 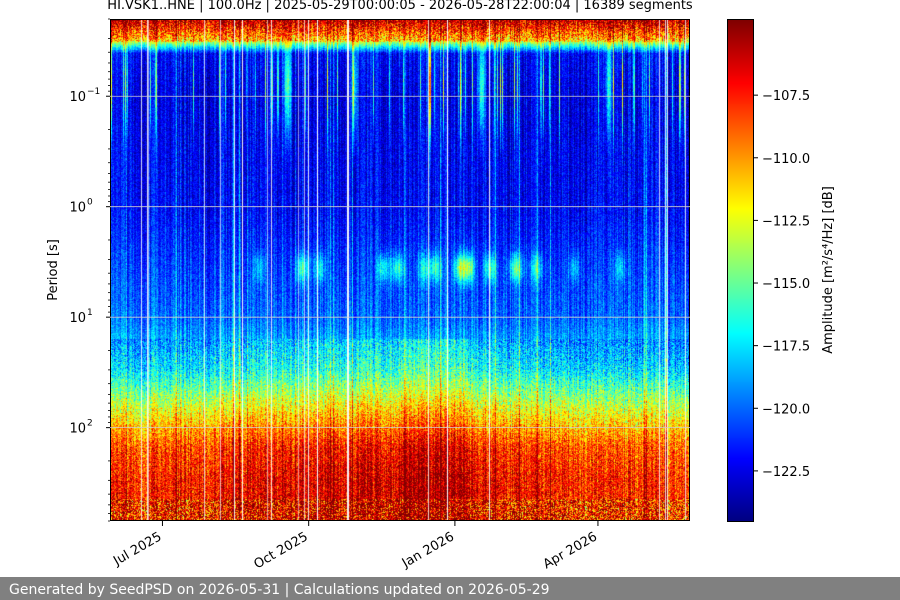 I want to click on y-tick-exponent: −1, so click(x=93, y=92).